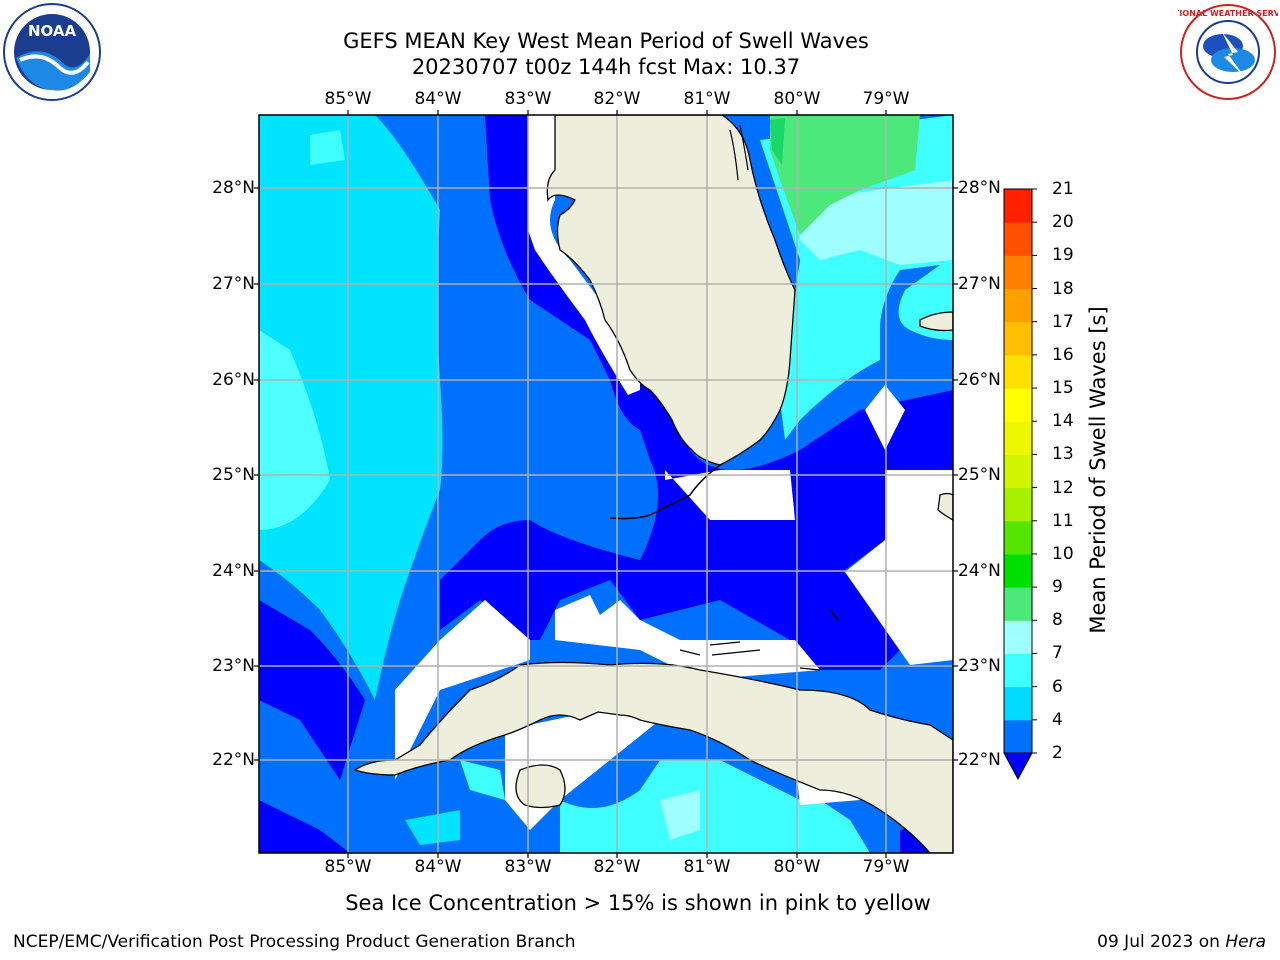 The image size is (1280, 960). What do you see at coordinates (1063, 454) in the screenshot?
I see `colorbar-tick-label: 13` at bounding box center [1063, 454].